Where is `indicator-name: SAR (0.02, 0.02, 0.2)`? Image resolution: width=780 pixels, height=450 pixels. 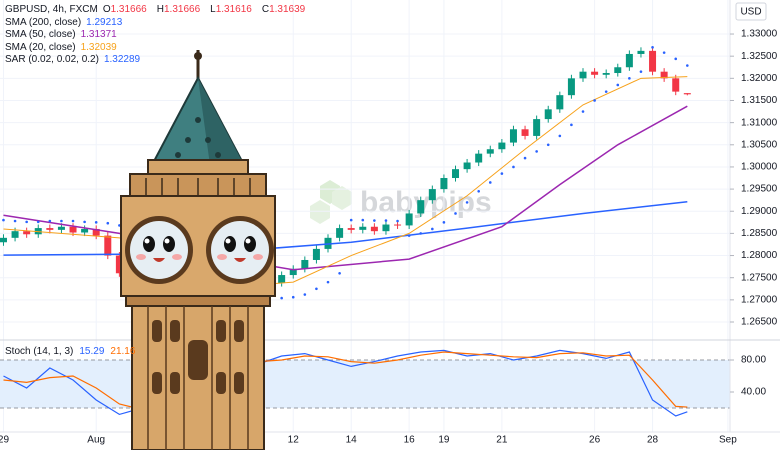
indicator-name: SAR (0.02, 0.02, 0.2) is located at coordinates (52, 60).